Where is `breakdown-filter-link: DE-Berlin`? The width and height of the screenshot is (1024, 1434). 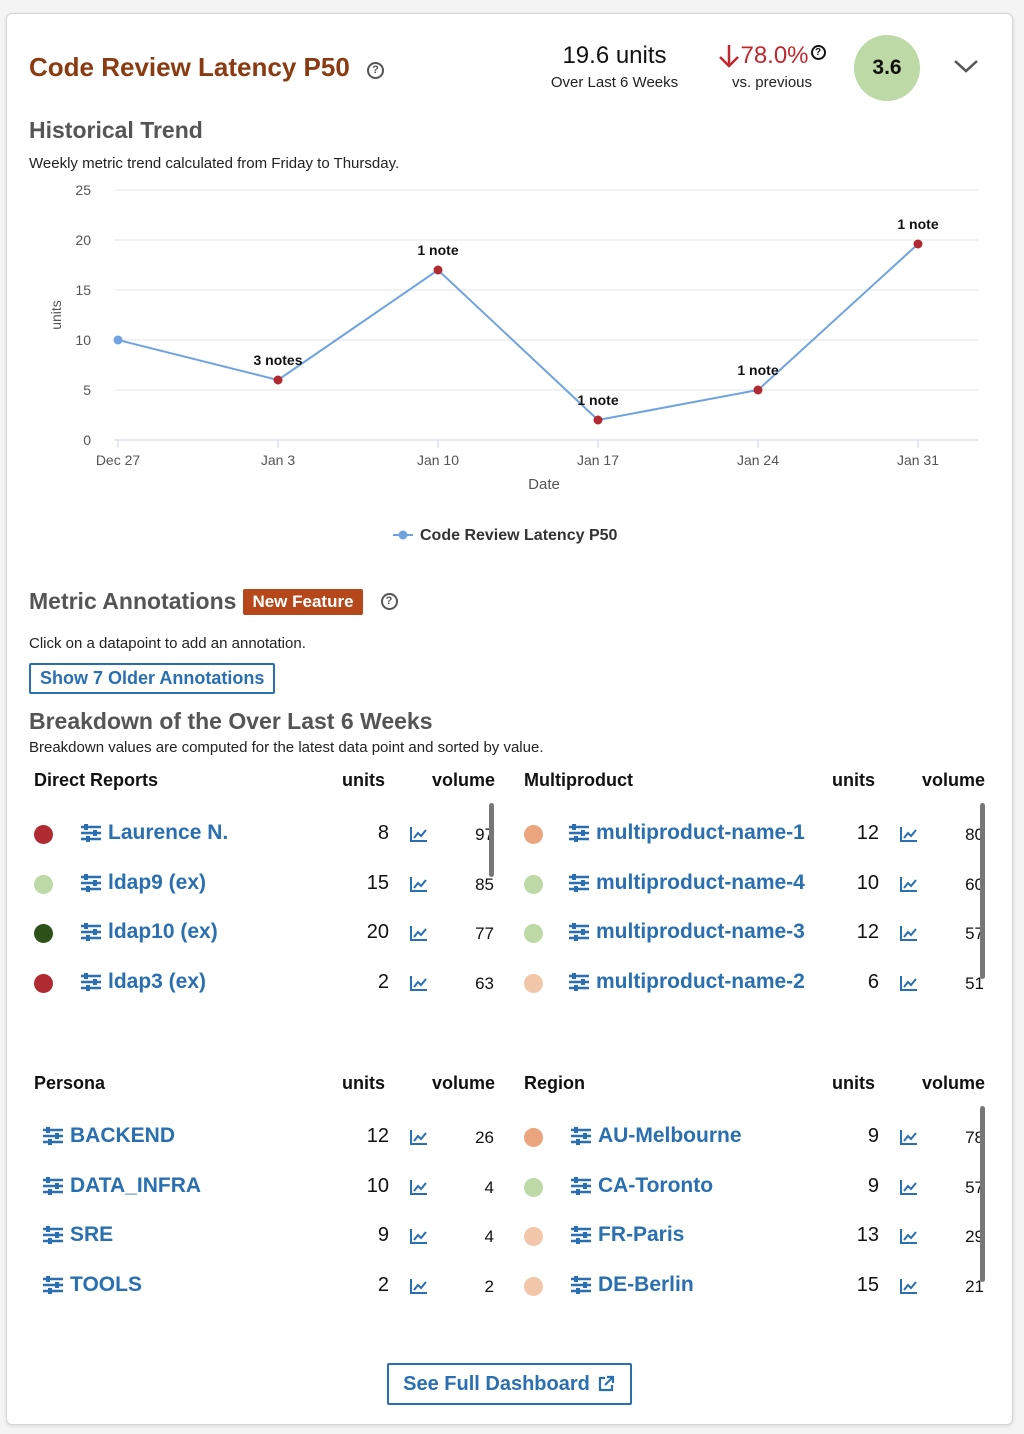 breakdown-filter-link: DE-Berlin is located at coordinates (632, 1285).